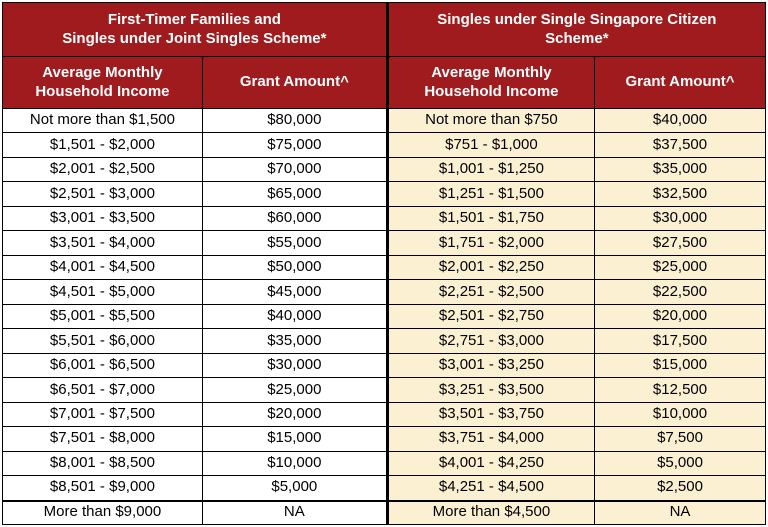 The image size is (768, 527). What do you see at coordinates (103, 292) in the screenshot?
I see `families-income-cell: $4,501 - $5,000` at bounding box center [103, 292].